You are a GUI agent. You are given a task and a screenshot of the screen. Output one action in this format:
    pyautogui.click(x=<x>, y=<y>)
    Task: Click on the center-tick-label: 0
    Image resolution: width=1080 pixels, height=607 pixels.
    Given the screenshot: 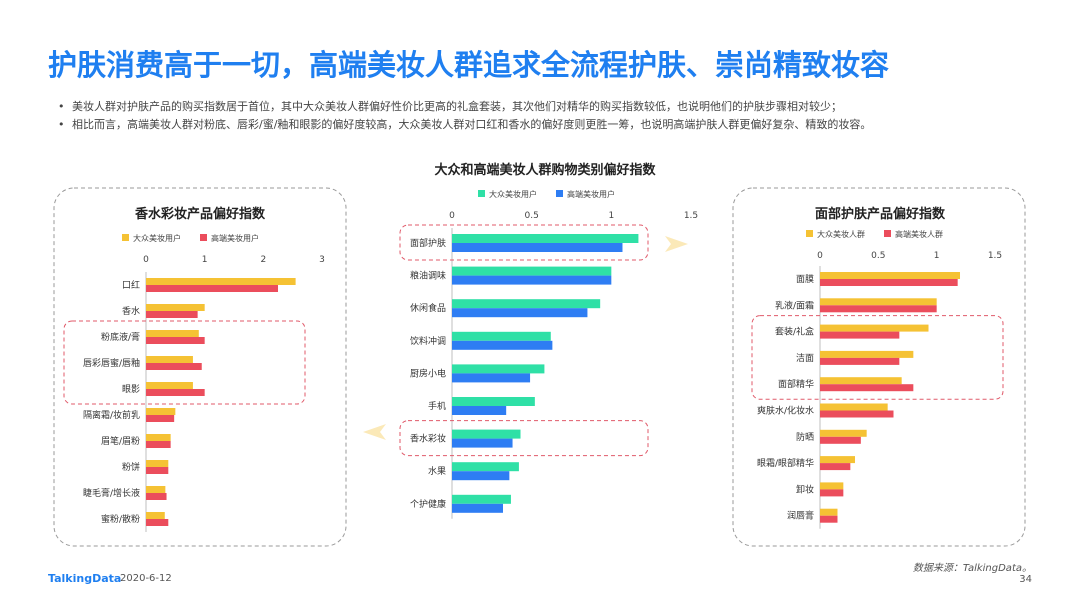 What is the action you would take?
    pyautogui.click(x=452, y=216)
    